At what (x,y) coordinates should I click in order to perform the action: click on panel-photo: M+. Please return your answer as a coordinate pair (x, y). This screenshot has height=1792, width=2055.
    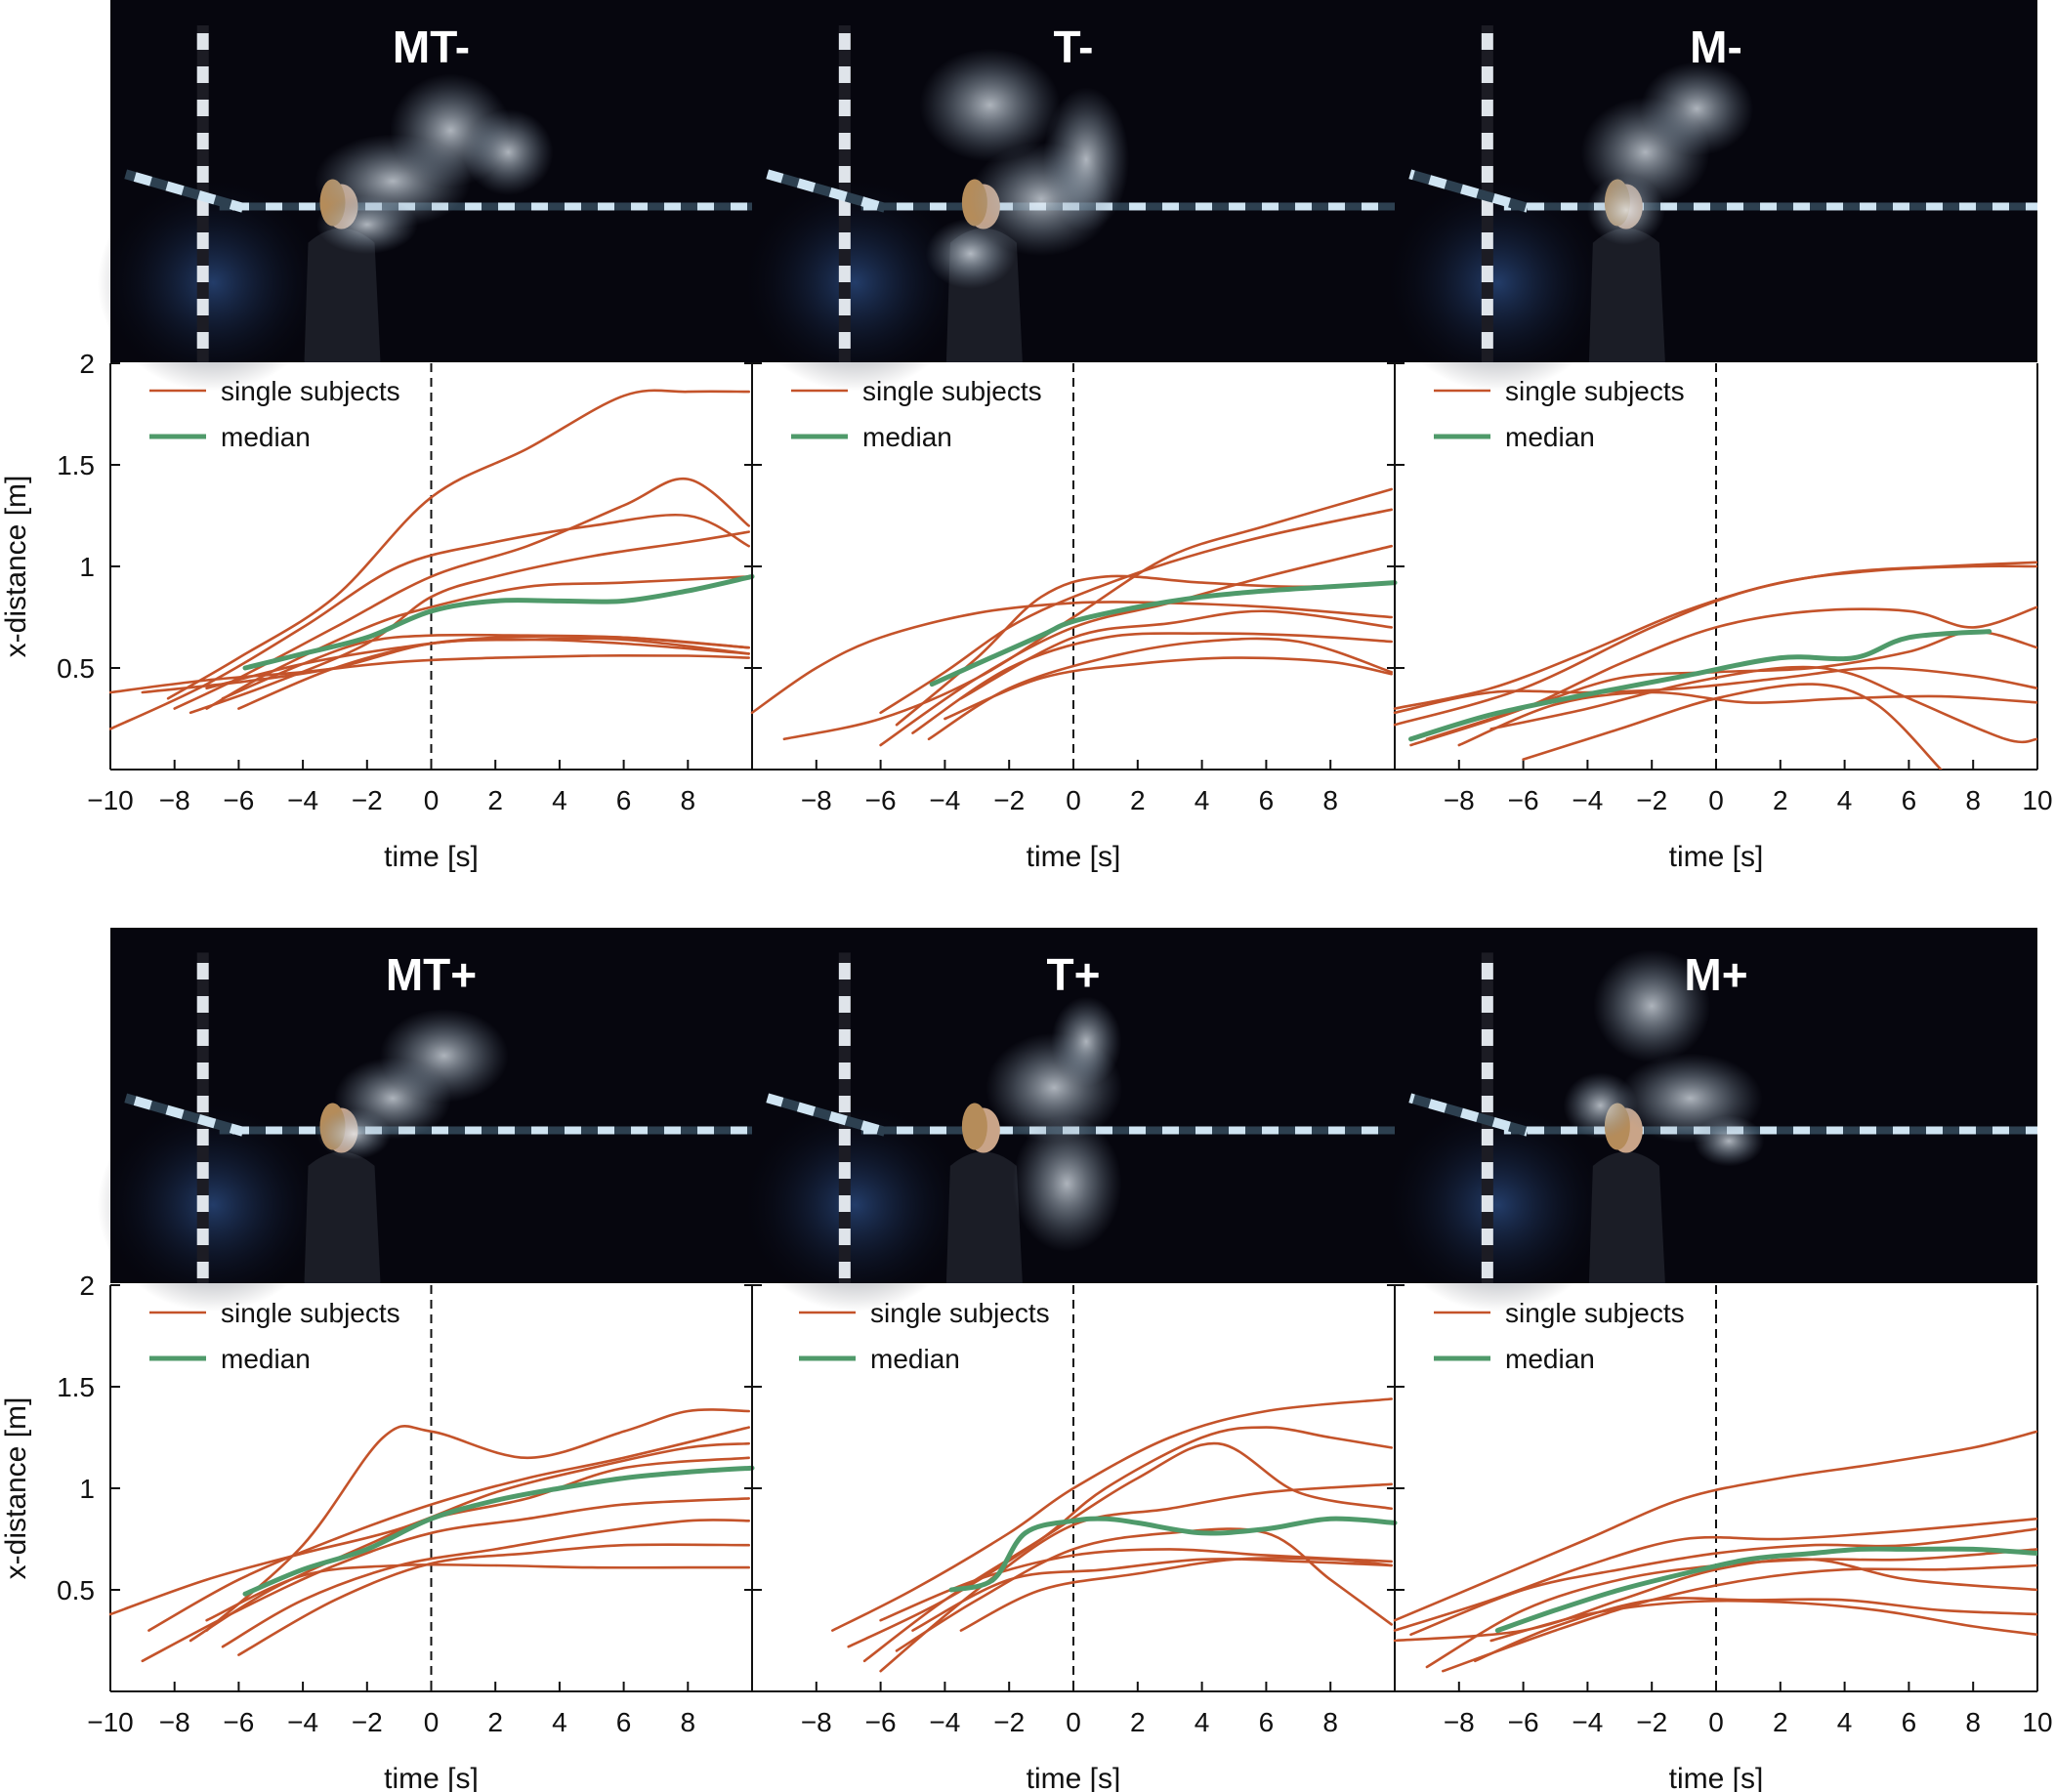
    Looking at the image, I should click on (1709, 1121).